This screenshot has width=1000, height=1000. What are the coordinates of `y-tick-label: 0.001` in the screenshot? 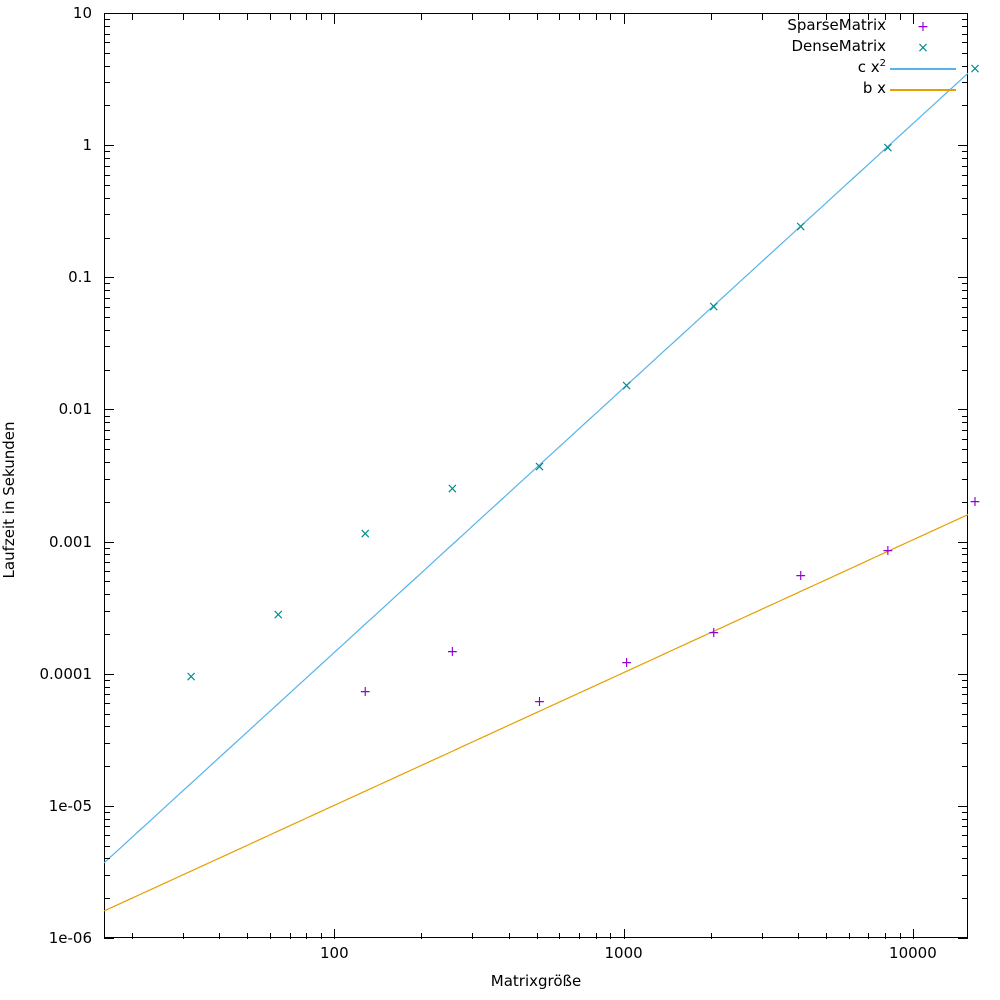 It's located at (70, 541).